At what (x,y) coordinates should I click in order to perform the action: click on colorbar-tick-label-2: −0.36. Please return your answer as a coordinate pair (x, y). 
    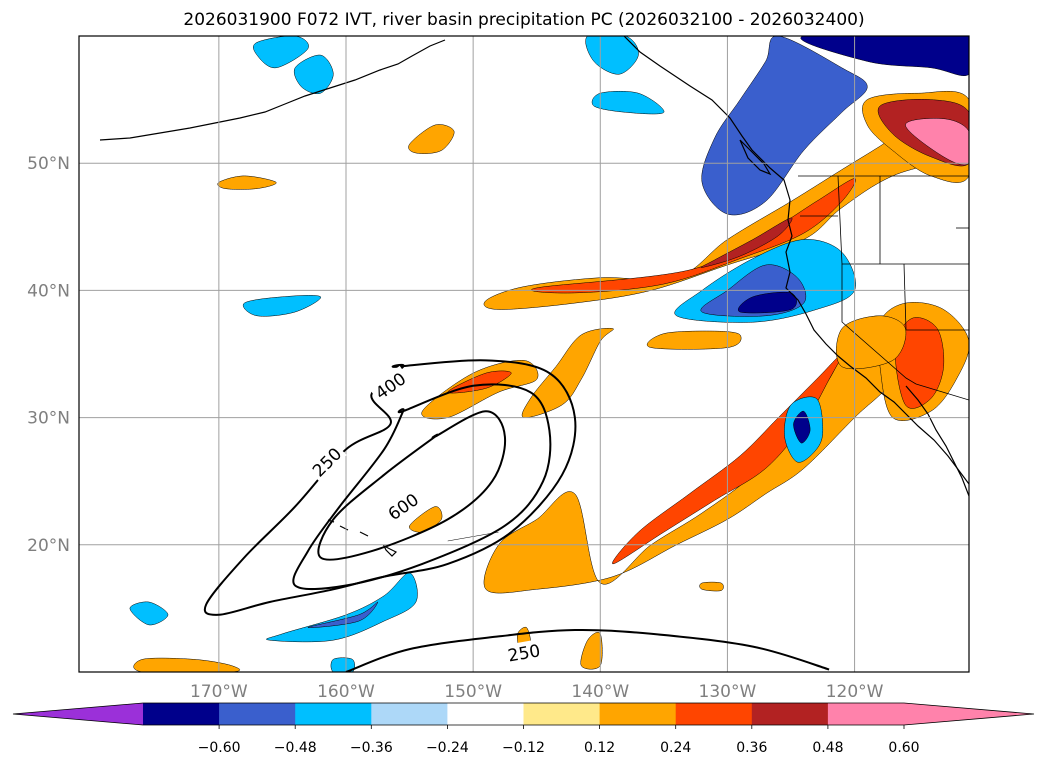
    Looking at the image, I should click on (371, 748).